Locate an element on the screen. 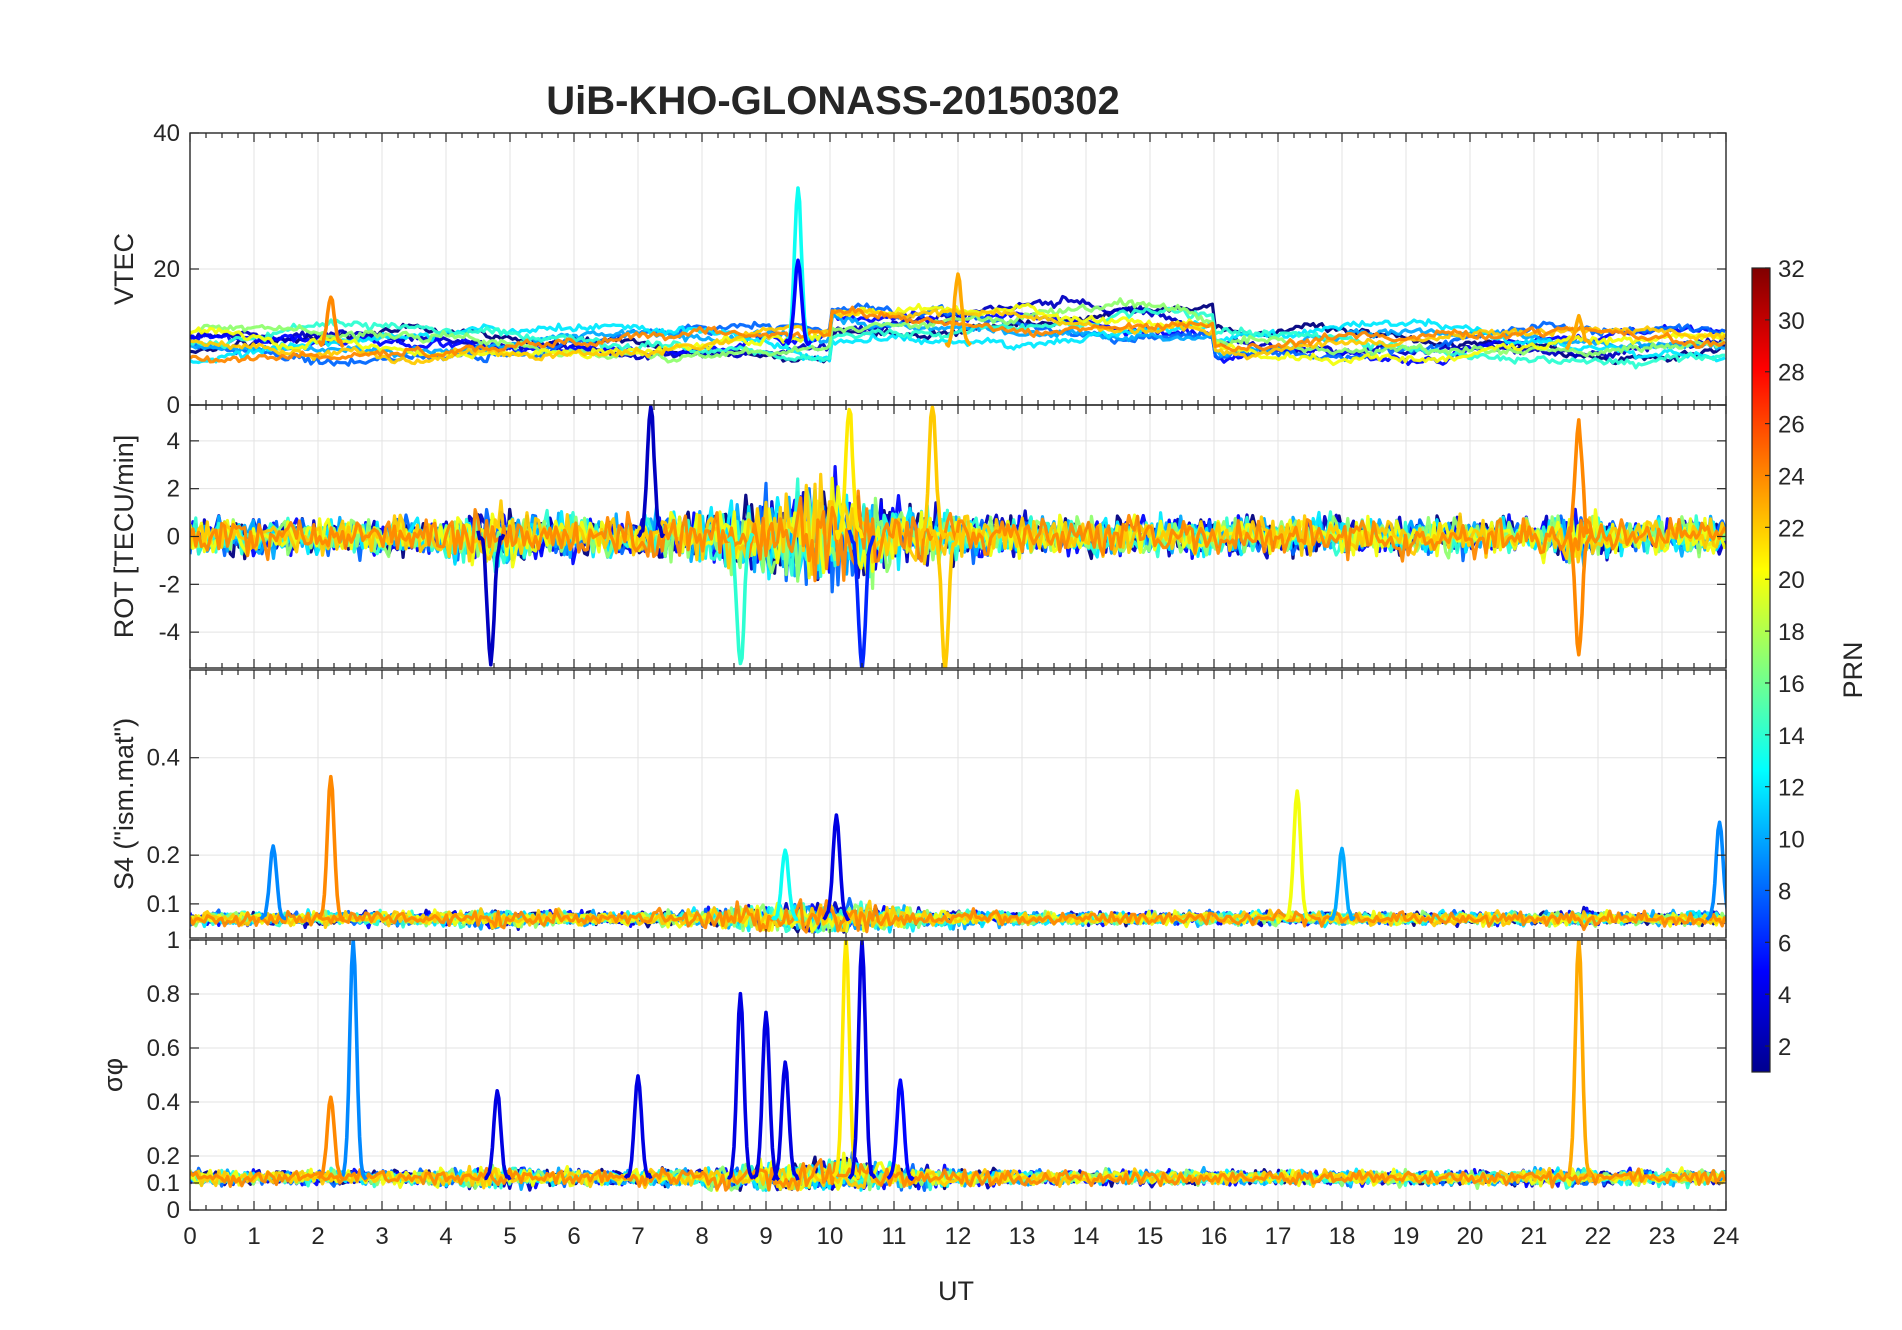 The image size is (1902, 1330). y-axis-label-sigphi: σφ is located at coordinates (113, 1075).